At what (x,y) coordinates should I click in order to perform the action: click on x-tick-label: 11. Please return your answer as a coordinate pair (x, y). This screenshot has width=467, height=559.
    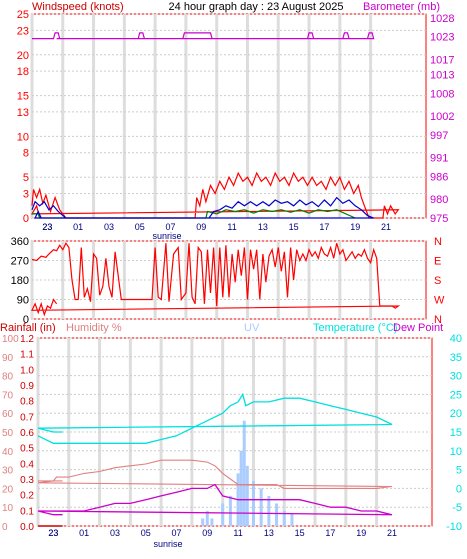
    Looking at the image, I should click on (231, 227).